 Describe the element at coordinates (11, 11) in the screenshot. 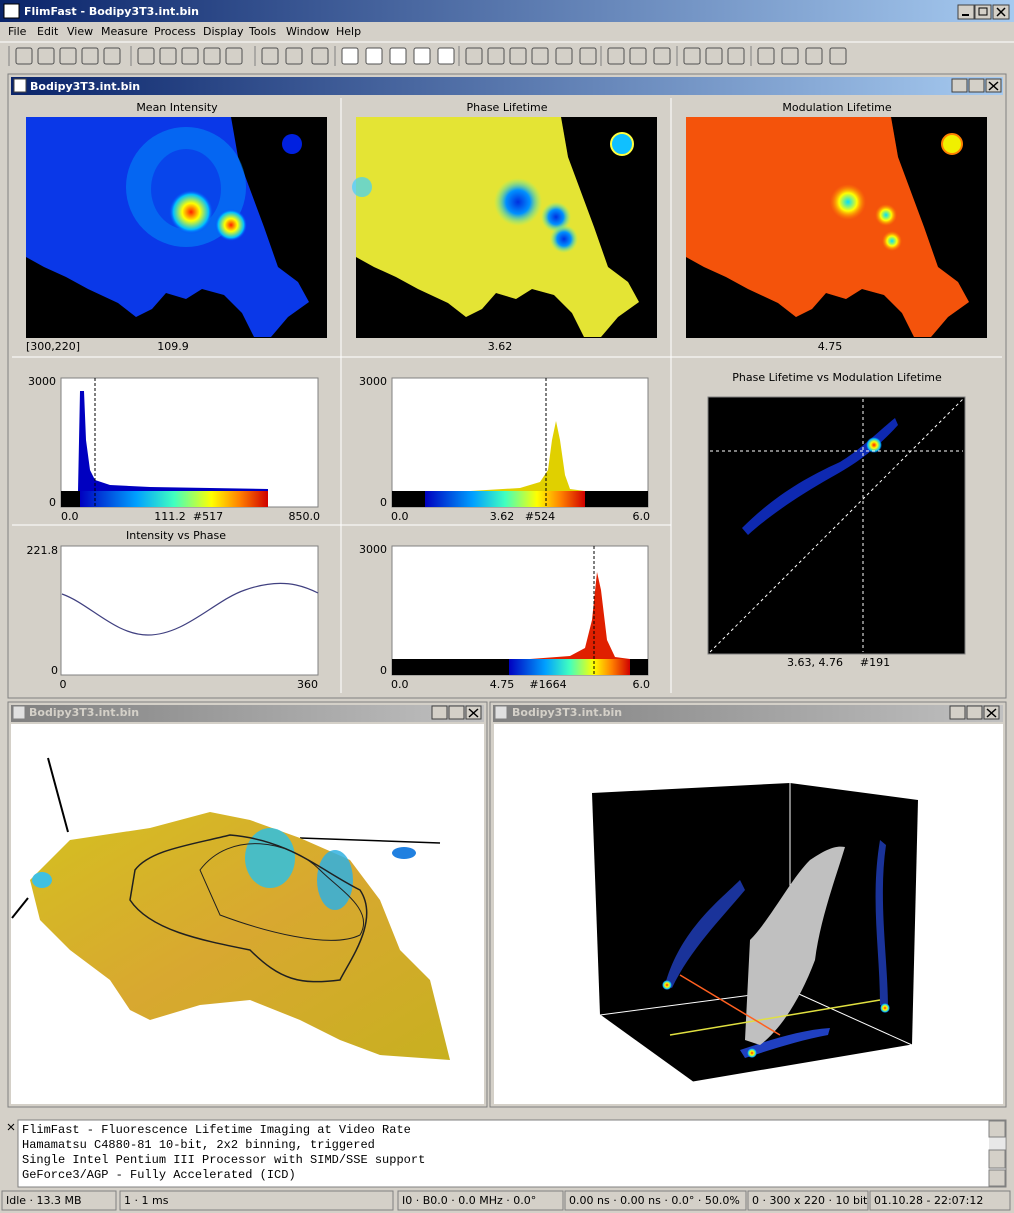

I see `app-icon` at that location.